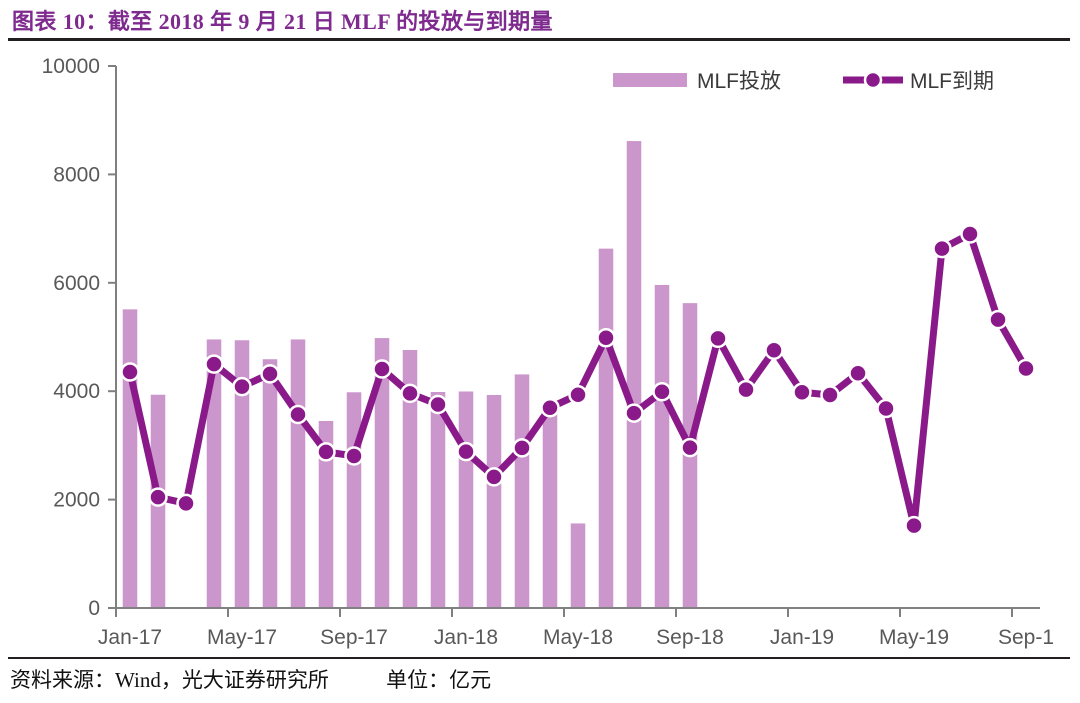  Describe the element at coordinates (76, 283) in the screenshot. I see `y-tick-label: 6000` at that location.